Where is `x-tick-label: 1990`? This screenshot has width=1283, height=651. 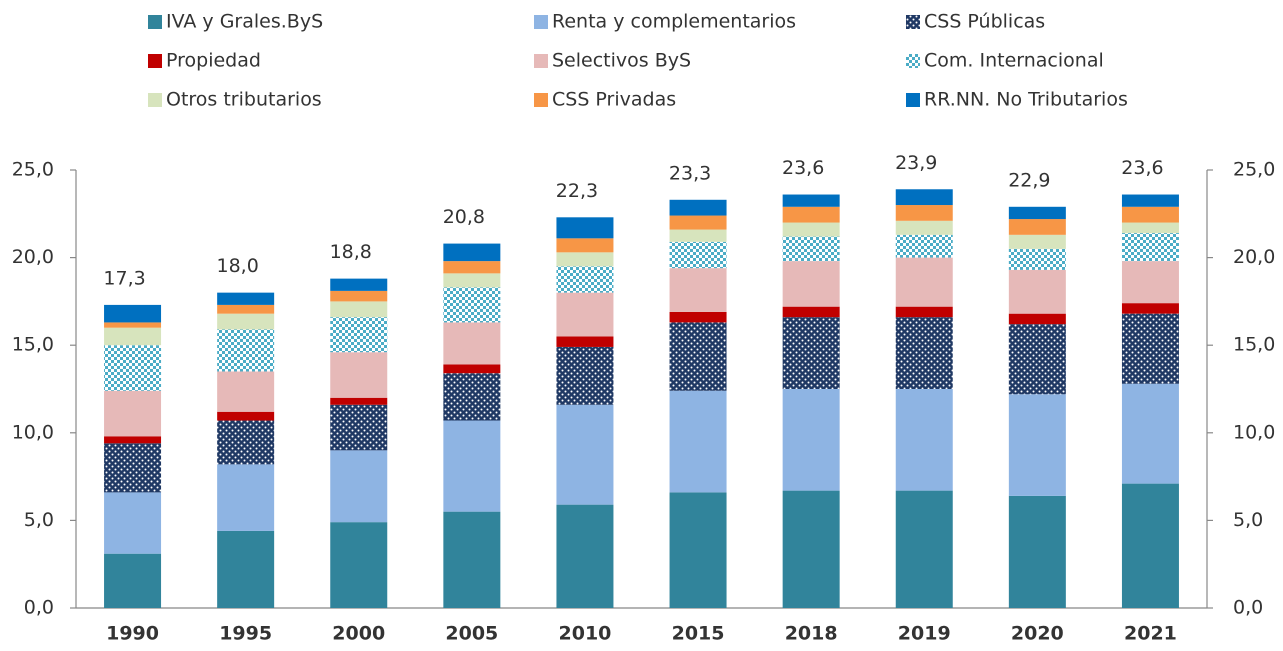
x-tick-label: 1990 is located at coordinates (132, 634).